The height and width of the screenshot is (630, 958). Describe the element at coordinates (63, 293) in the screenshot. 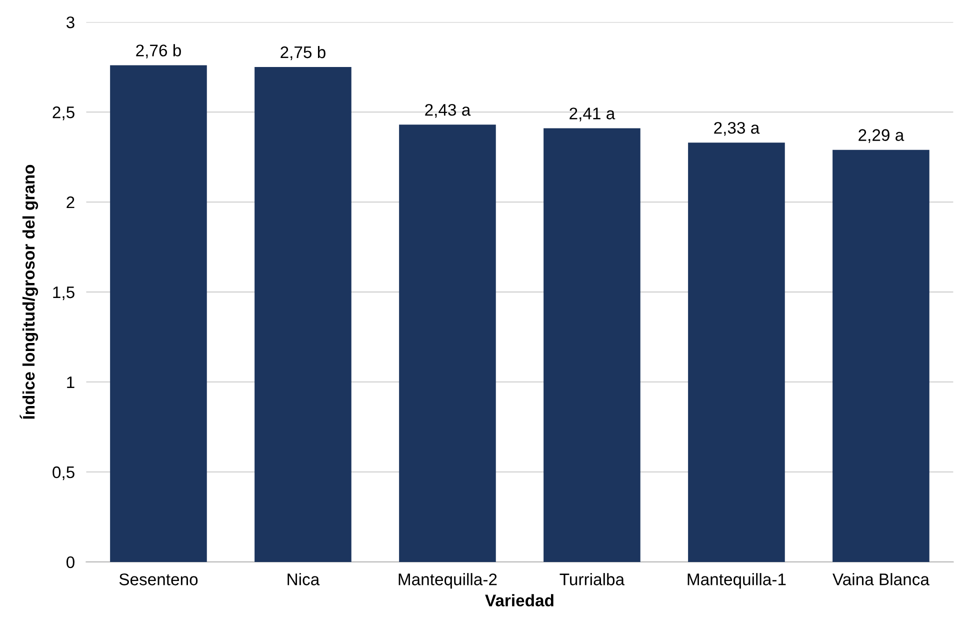

I see `y-tick-label: 1,5` at that location.